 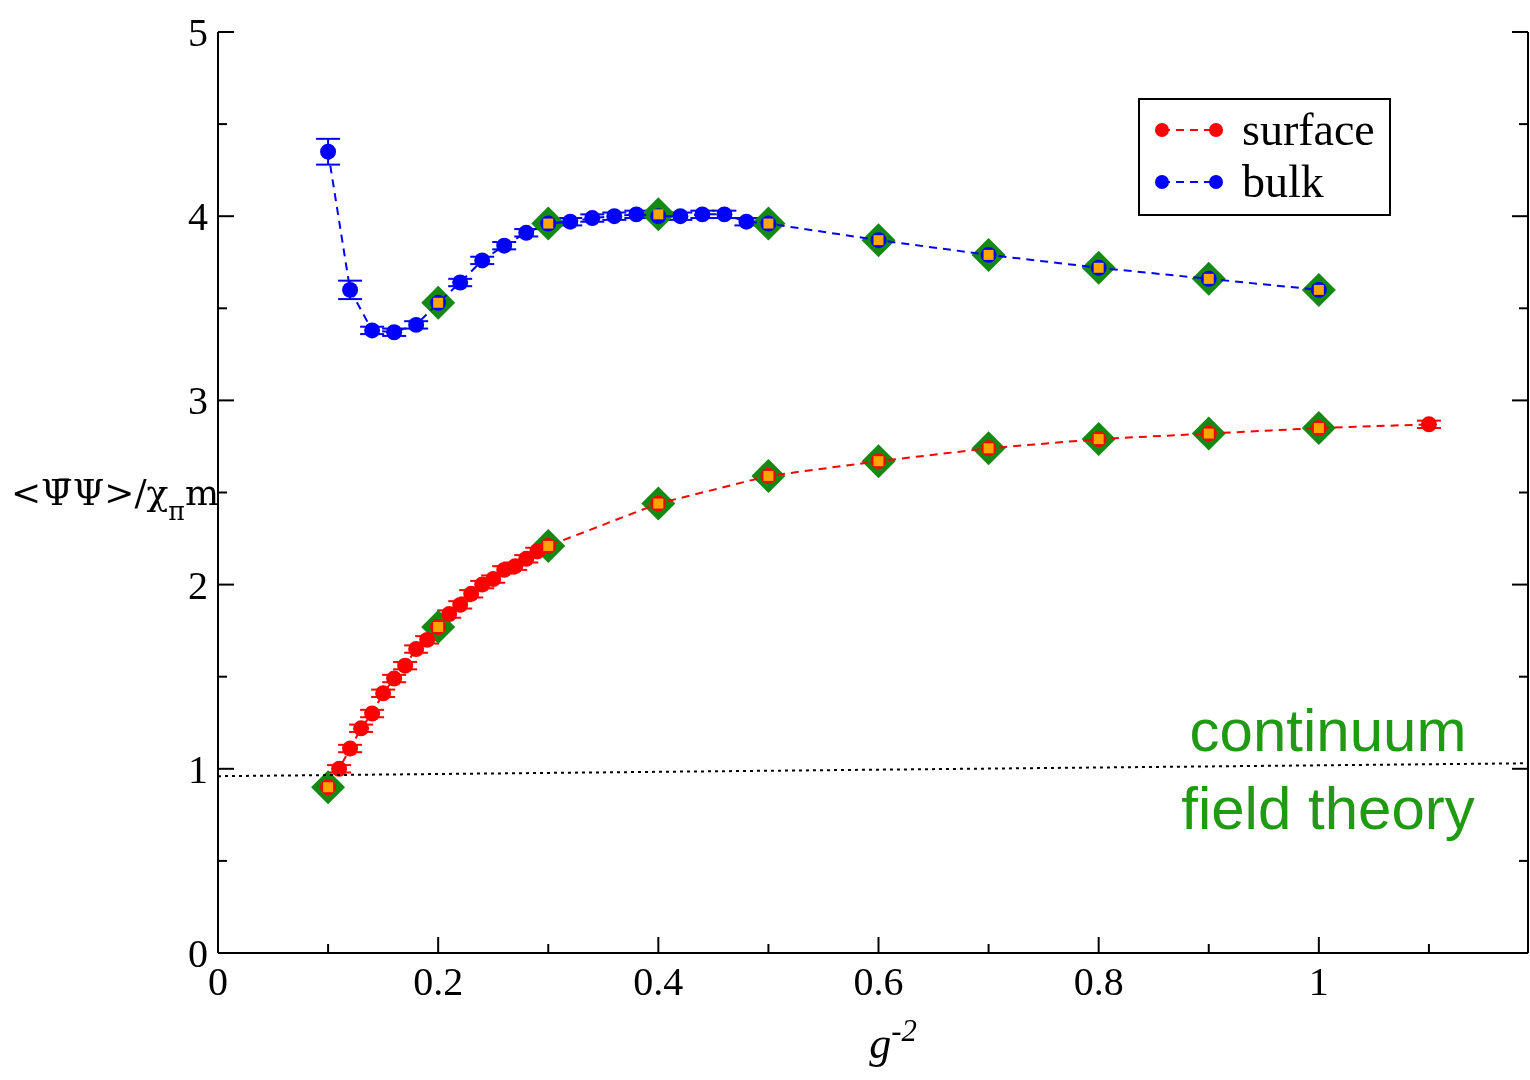 What do you see at coordinates (198, 585) in the screenshot?
I see `y-tick-label: 2` at bounding box center [198, 585].